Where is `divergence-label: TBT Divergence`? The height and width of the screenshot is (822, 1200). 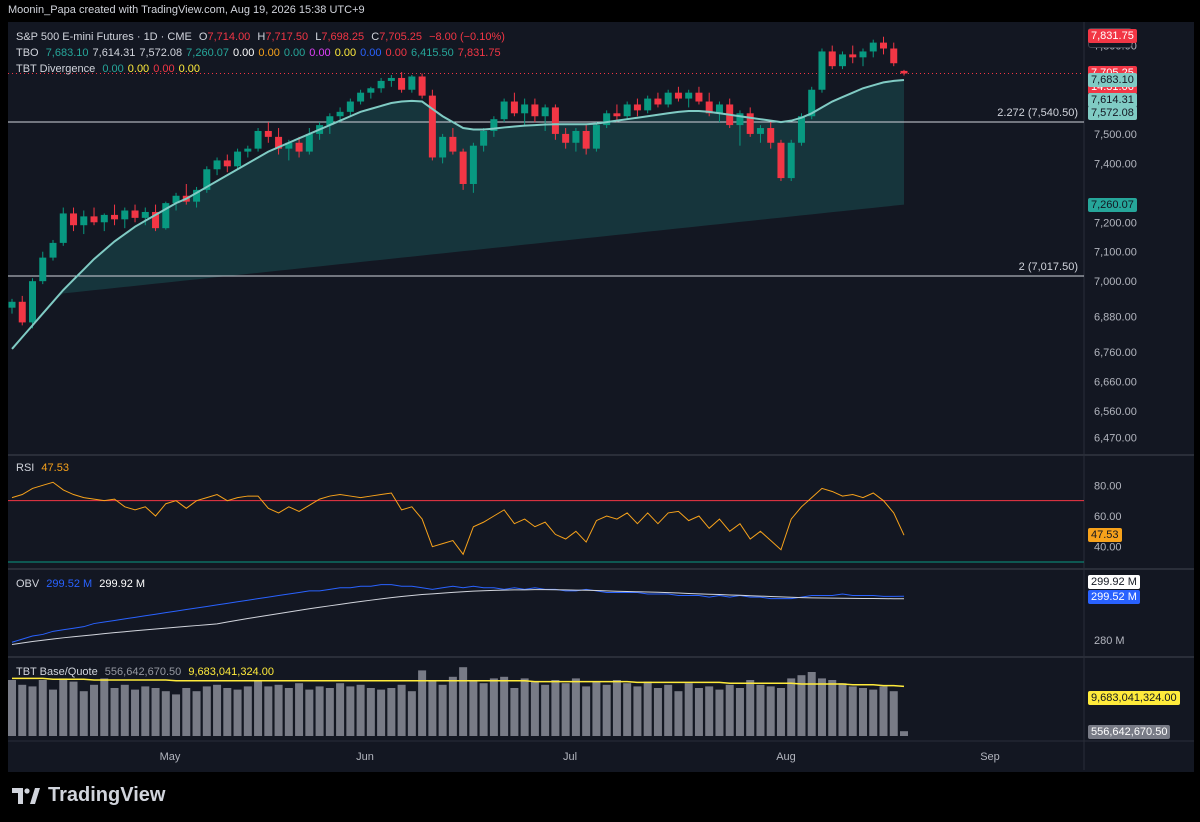 divergence-label: TBT Divergence is located at coordinates (56, 69).